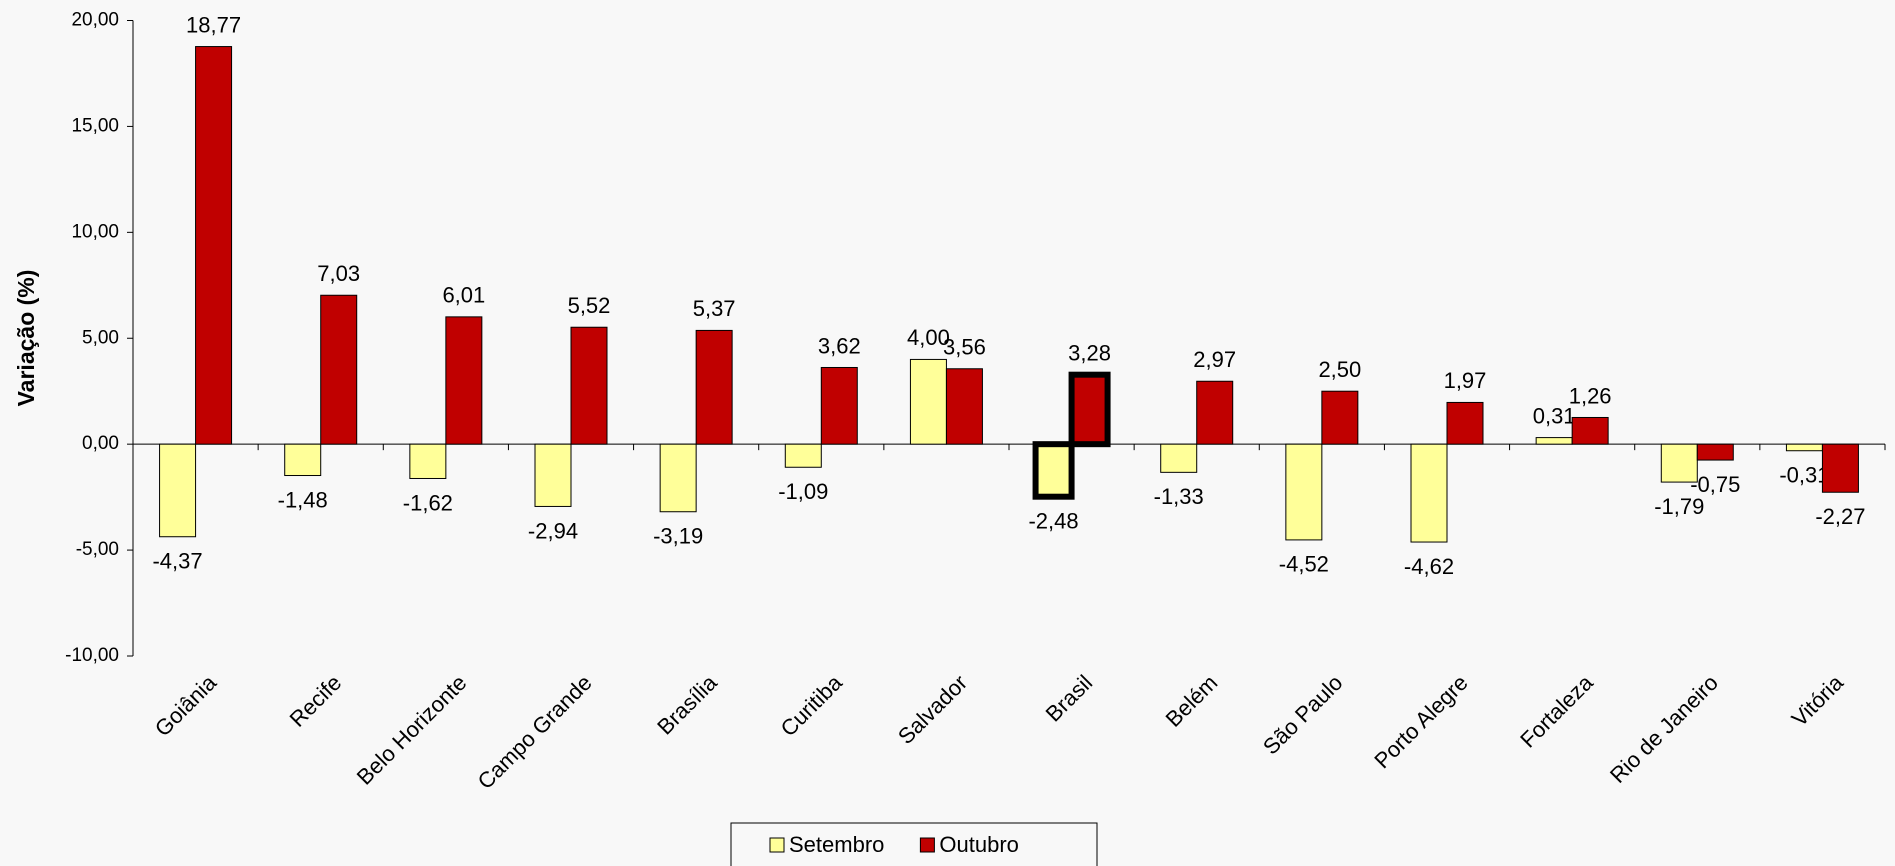 The height and width of the screenshot is (866, 1895). Describe the element at coordinates (100, 337) in the screenshot. I see `y-tick-label: 5,00` at that location.